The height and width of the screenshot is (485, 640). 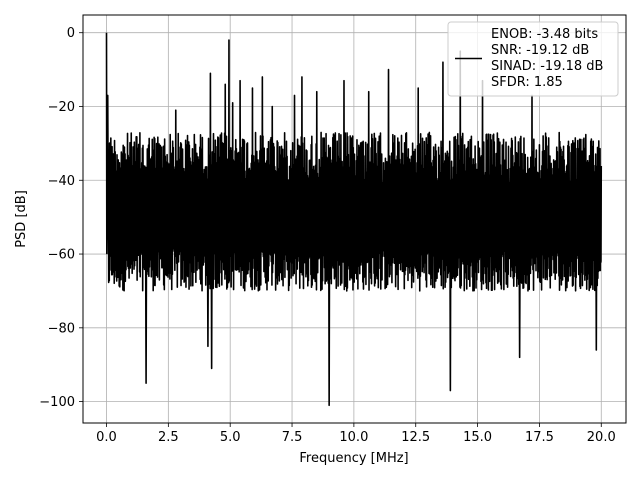 What do you see at coordinates (527, 82) in the screenshot?
I see `legend-sfdr: SFDR: 1.85` at bounding box center [527, 82].